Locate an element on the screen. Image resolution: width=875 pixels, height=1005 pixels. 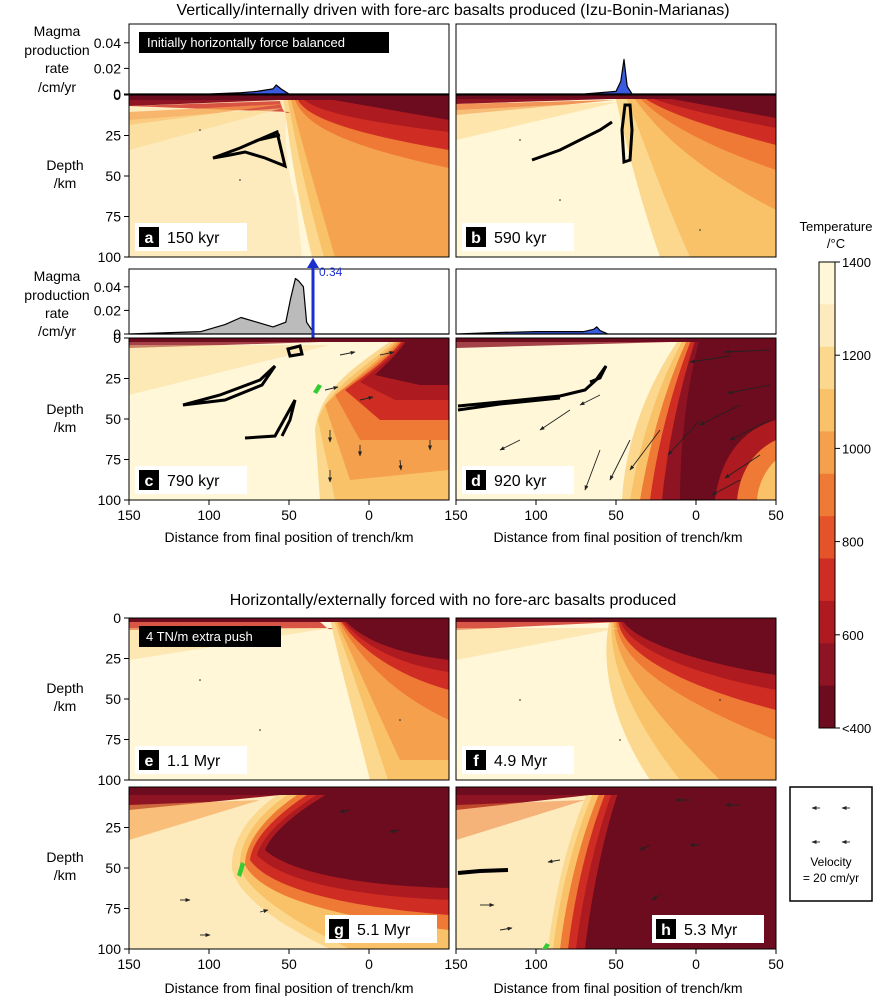
melt-contour-a is located at coordinates (250, 149).